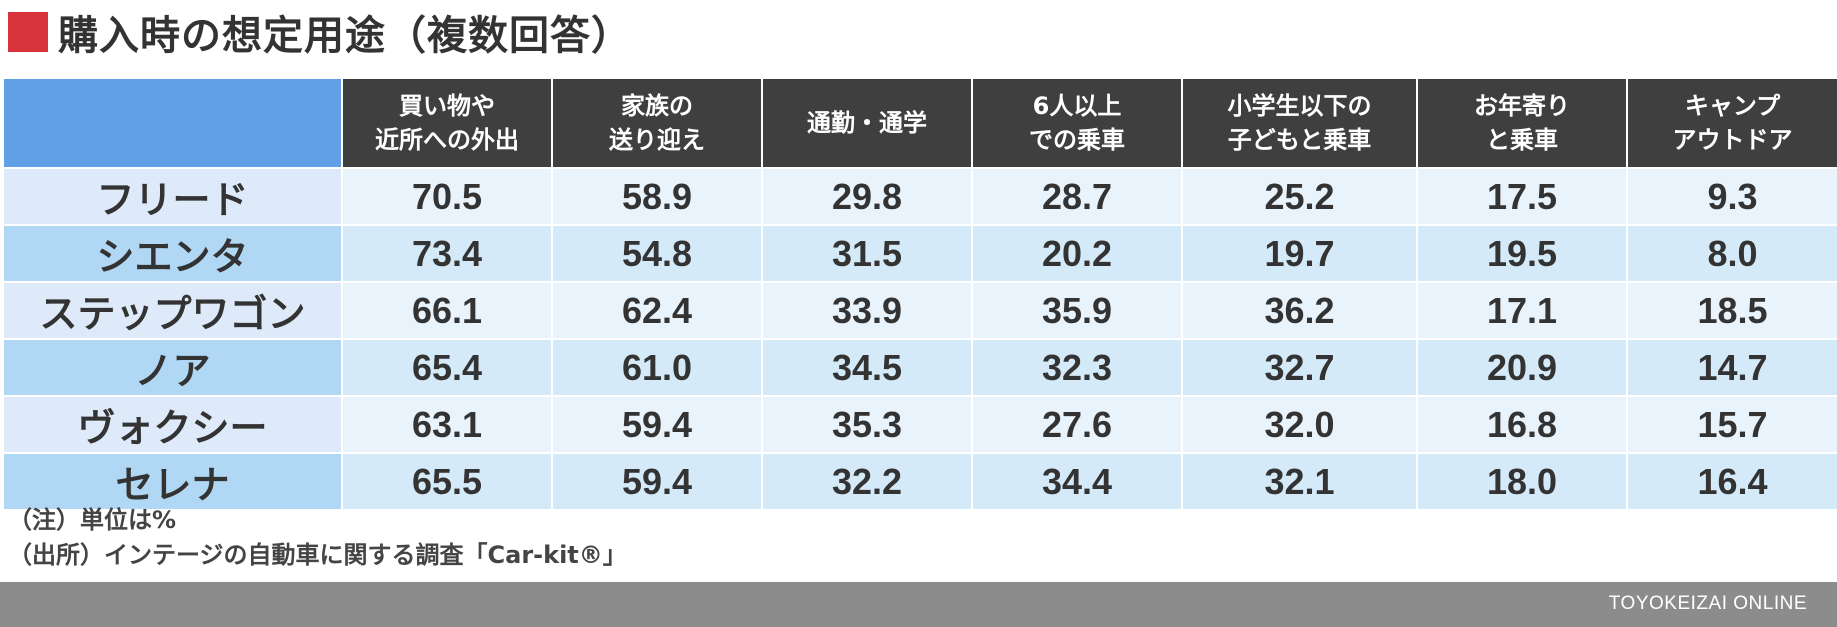  Describe the element at coordinates (317, 555) in the screenshot. I see `source-note: （出所）インテージの自動車に関する調査「Car-kit®」` at that location.